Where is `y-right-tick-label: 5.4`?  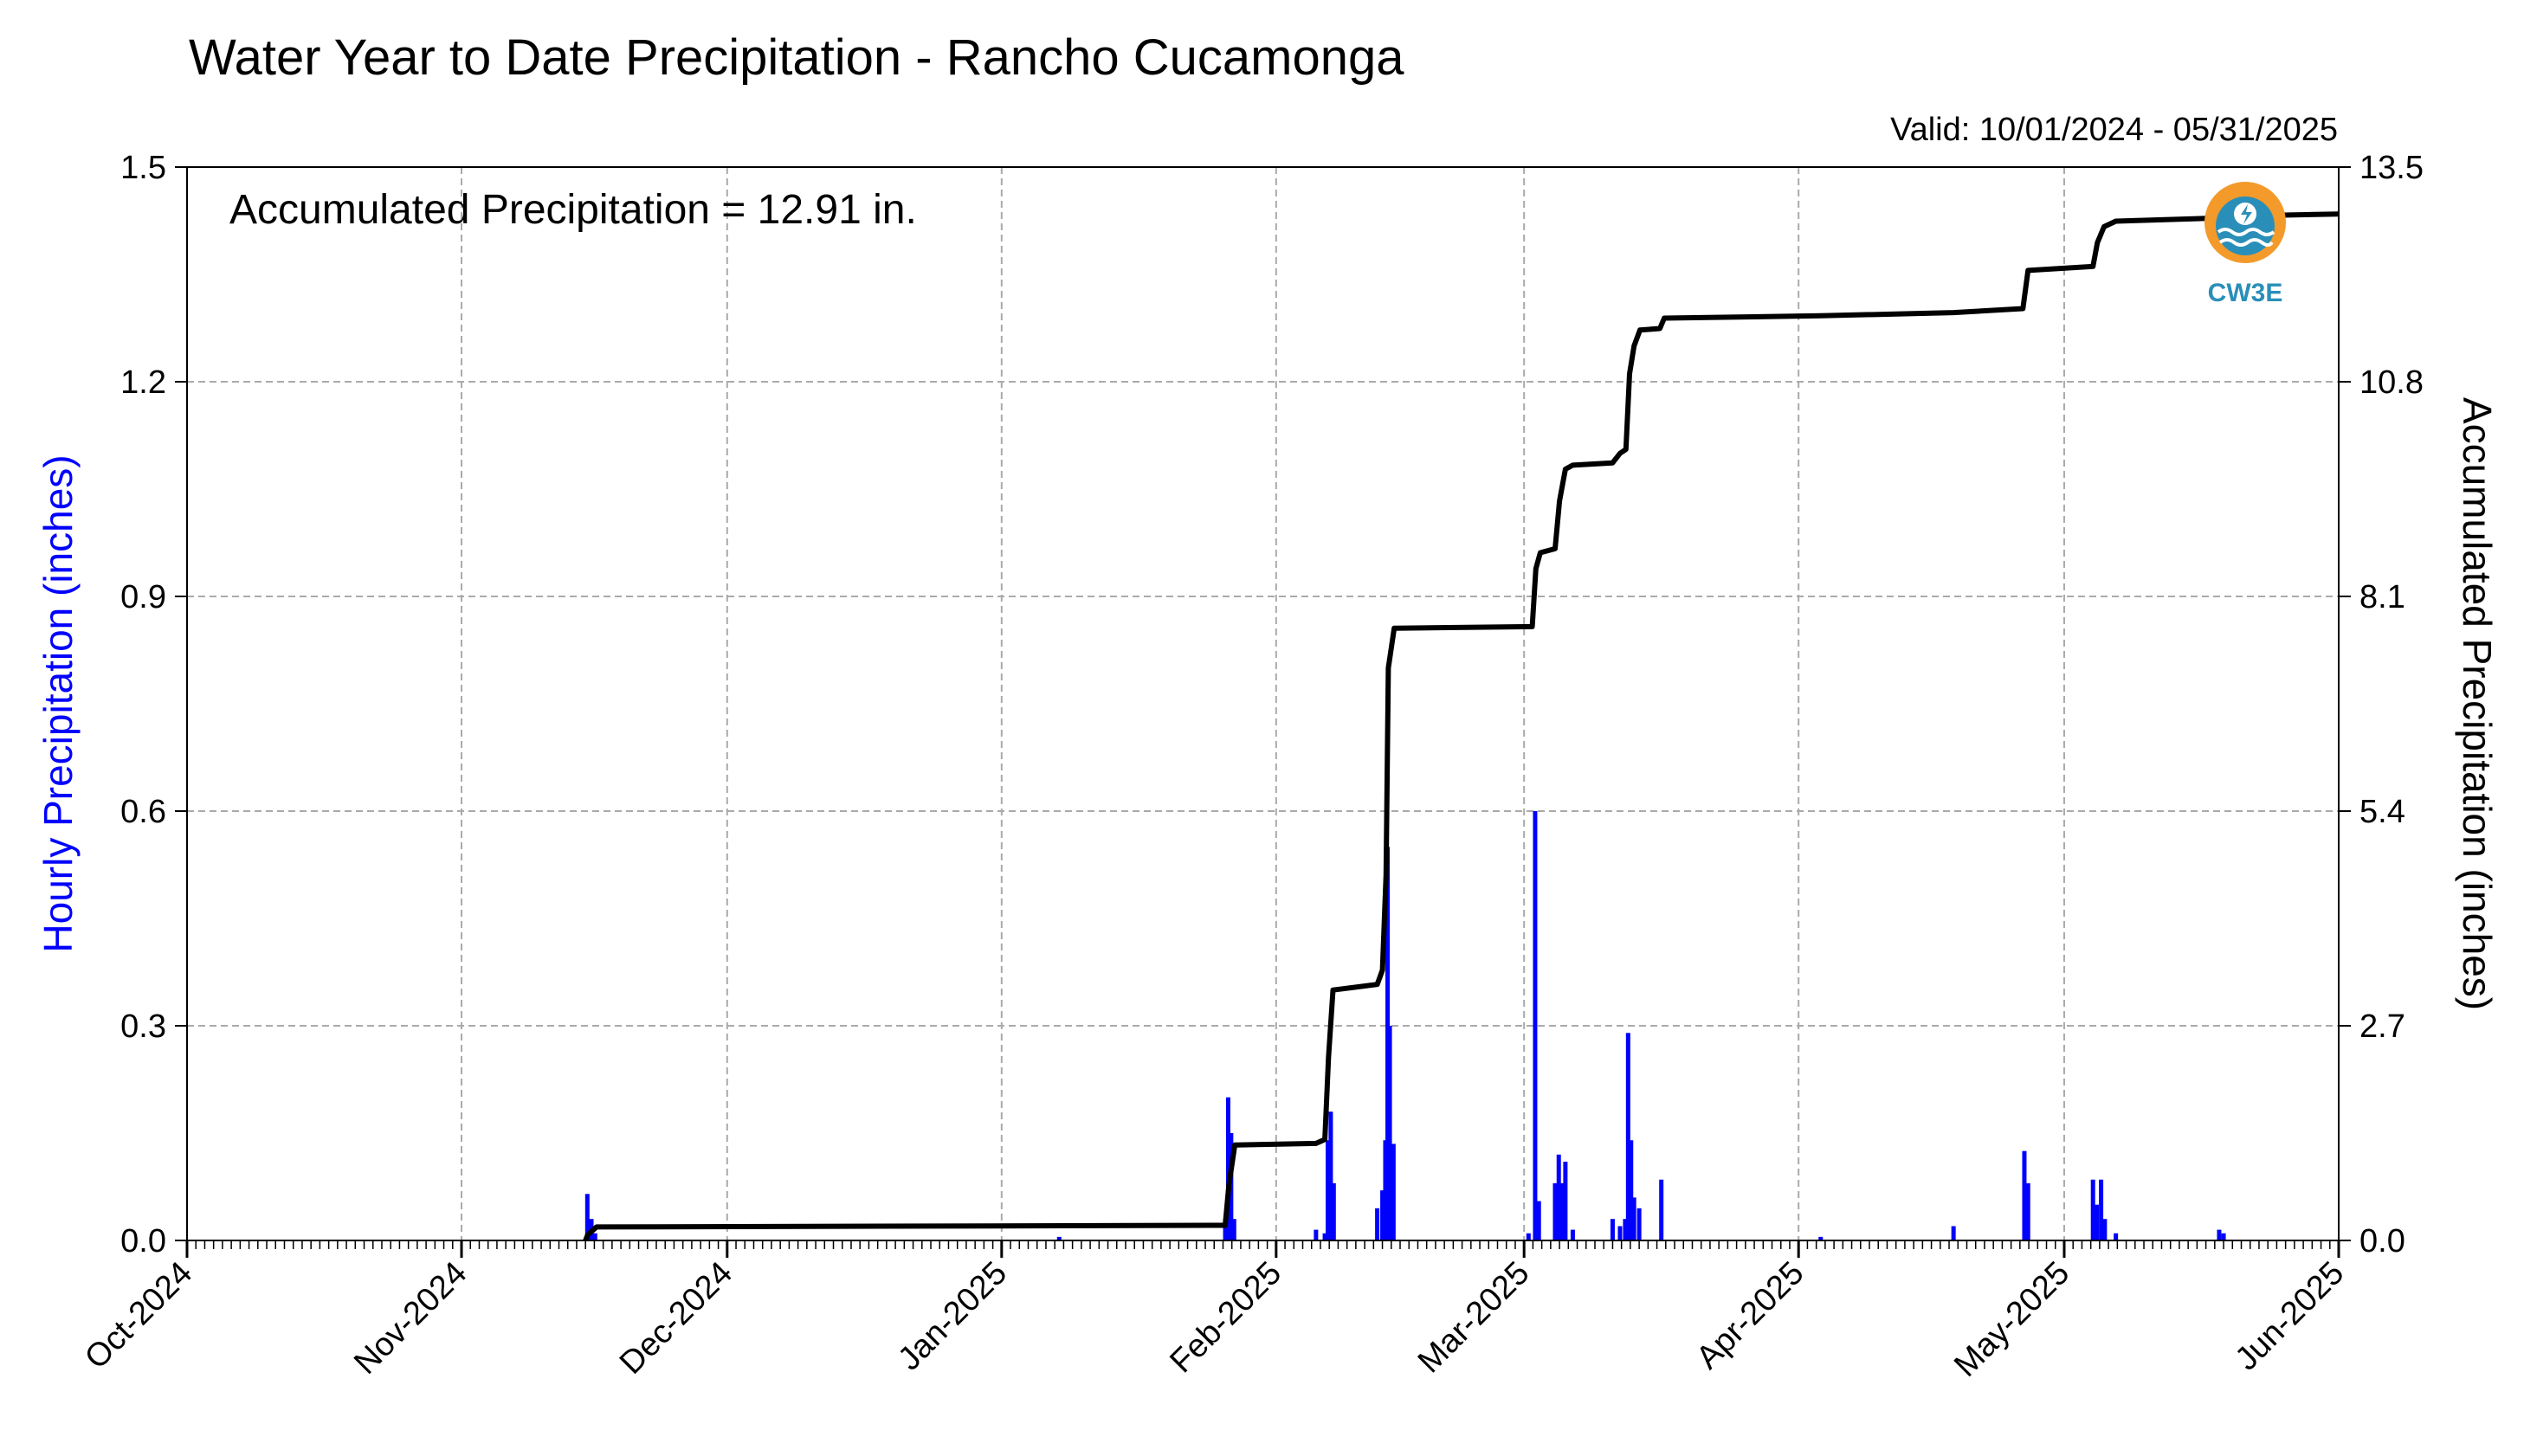
y-right-tick-label: 5.4 is located at coordinates (2382, 812).